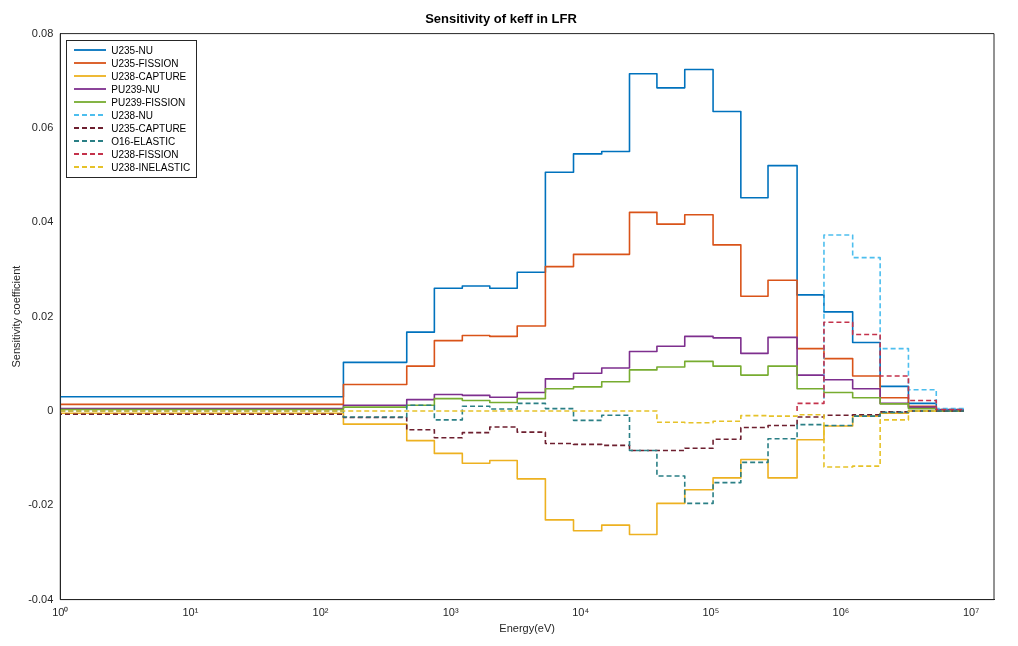 The image size is (1018, 646). I want to click on legend-label: U235-CAPTURE, so click(149, 128).